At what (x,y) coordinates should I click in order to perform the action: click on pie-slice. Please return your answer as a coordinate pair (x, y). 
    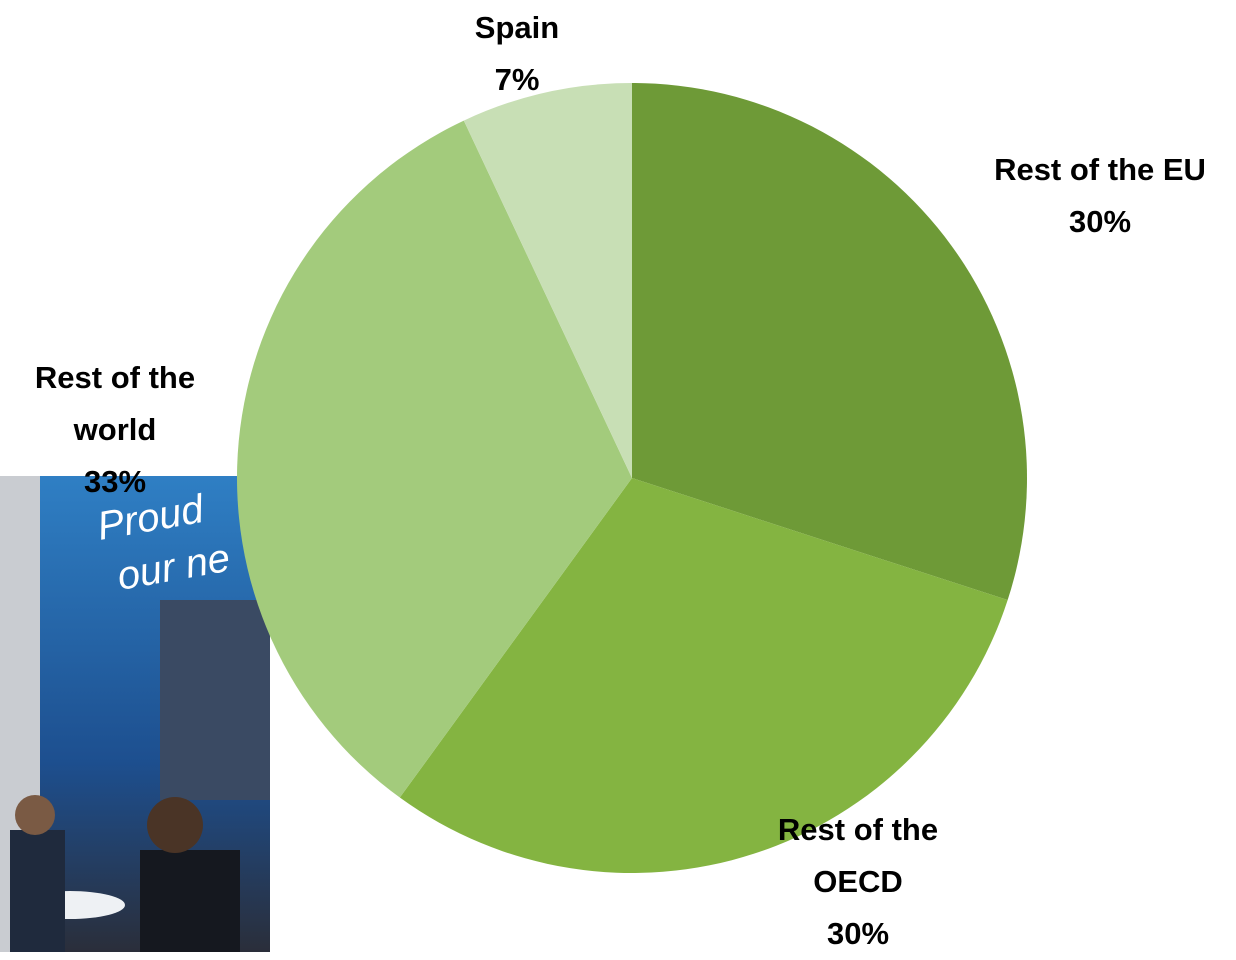
    Looking at the image, I should click on (547, 280).